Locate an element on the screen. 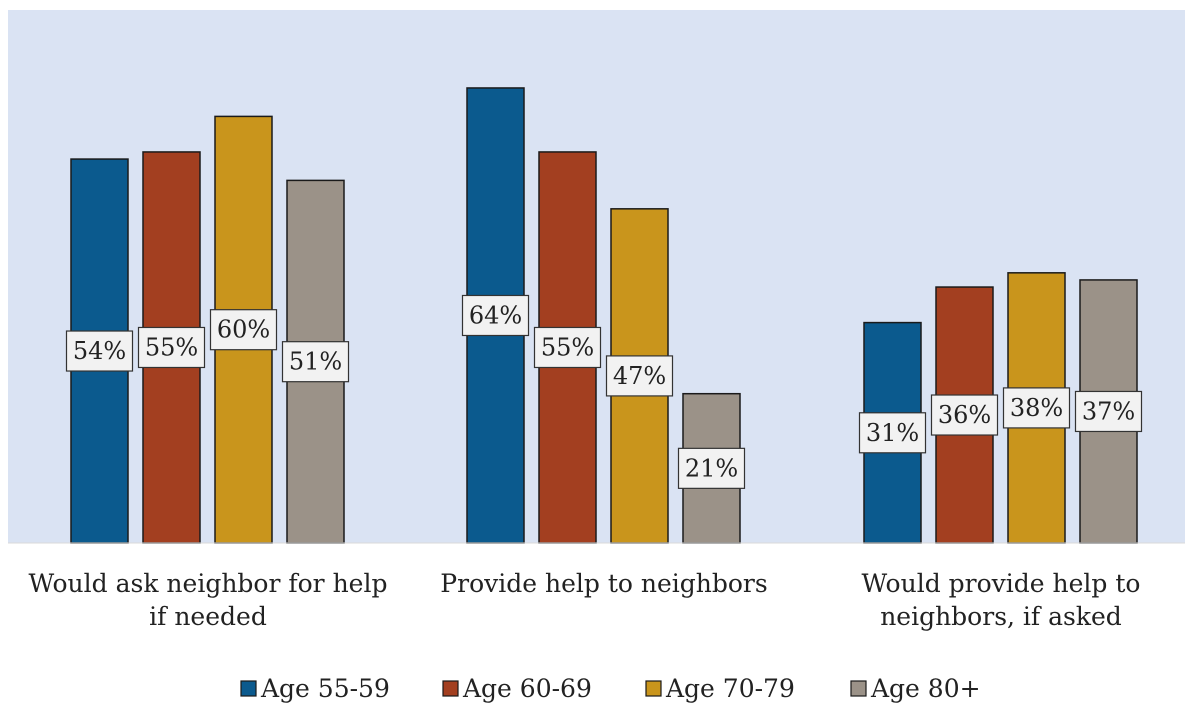 Image resolution: width=1191 pixels, height=706 pixels. legend-item-age-80-: Age 80+ is located at coordinates (915, 688).